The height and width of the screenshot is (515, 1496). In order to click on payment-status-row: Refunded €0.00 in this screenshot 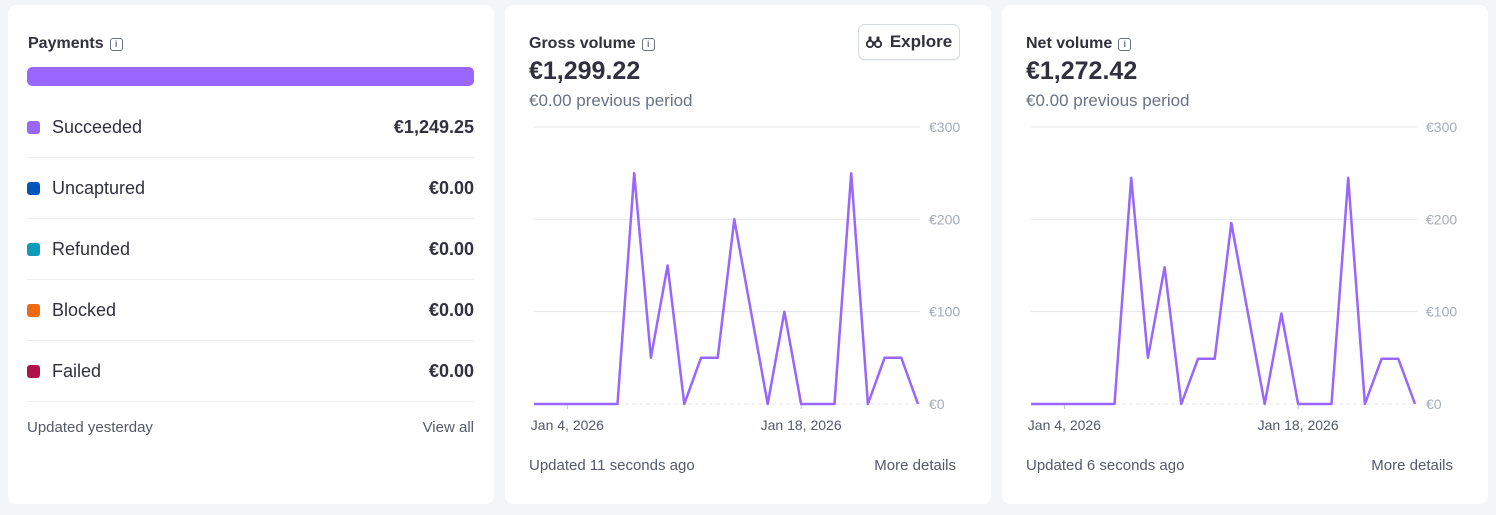, I will do `click(250, 249)`.